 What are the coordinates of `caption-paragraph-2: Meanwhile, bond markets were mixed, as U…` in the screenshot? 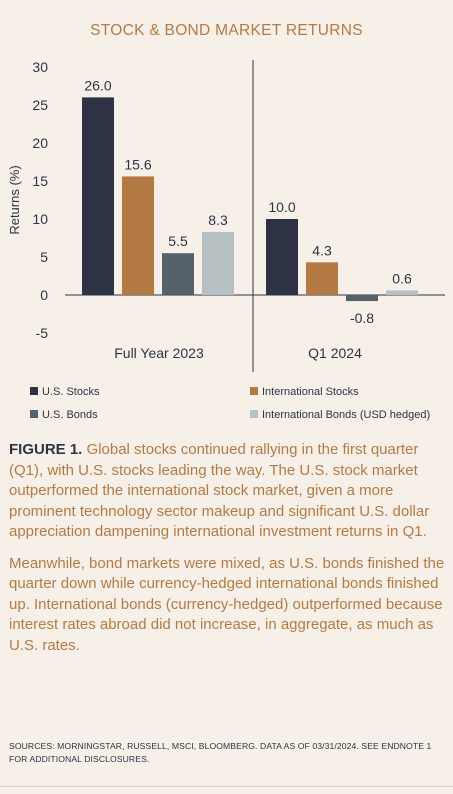 It's located at (227, 604).